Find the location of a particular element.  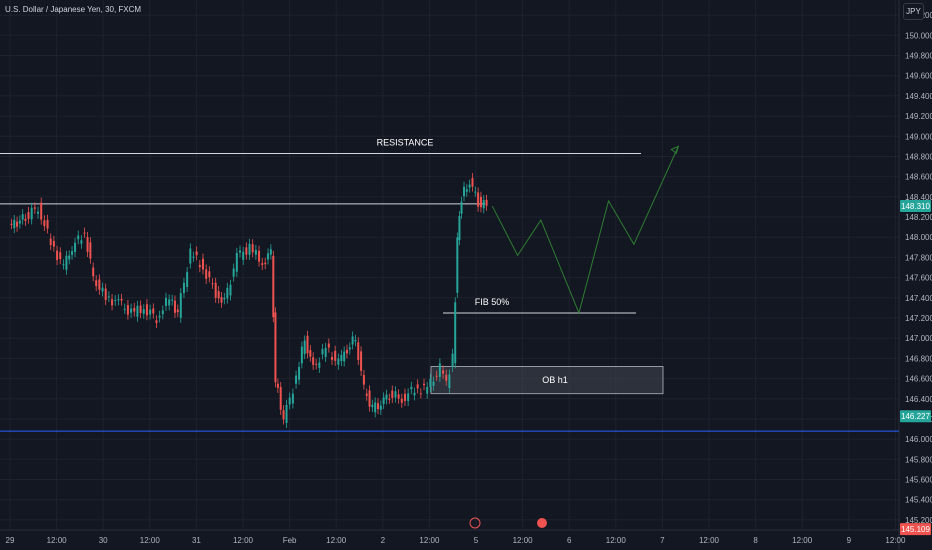

projection-path is located at coordinates (585, 230).